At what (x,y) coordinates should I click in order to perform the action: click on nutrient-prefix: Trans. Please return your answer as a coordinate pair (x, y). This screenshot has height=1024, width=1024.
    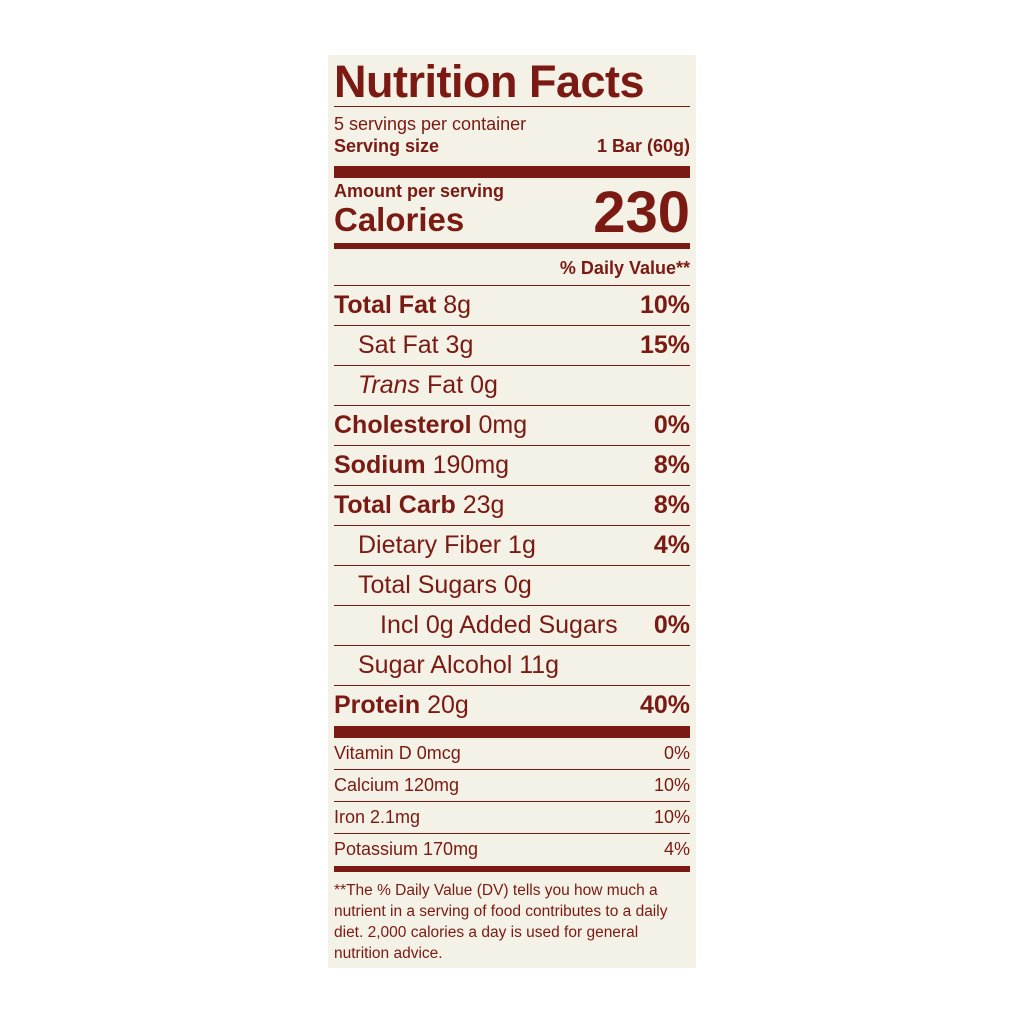
    Looking at the image, I should click on (389, 385).